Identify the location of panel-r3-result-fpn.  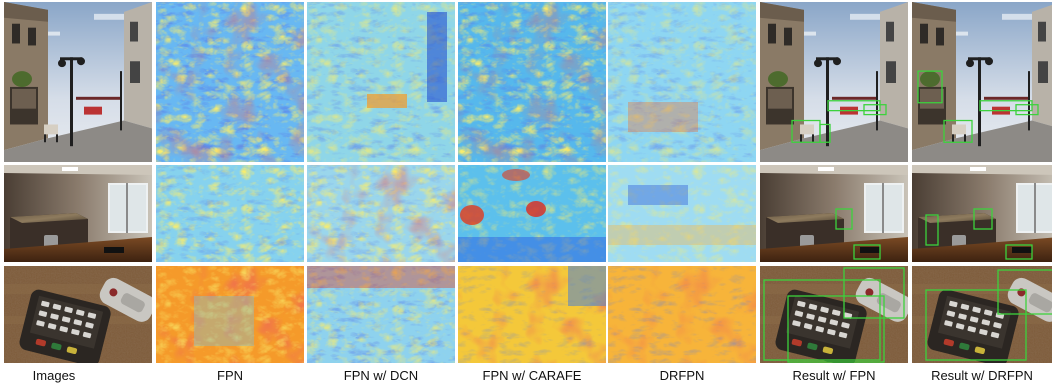
(837, 315).